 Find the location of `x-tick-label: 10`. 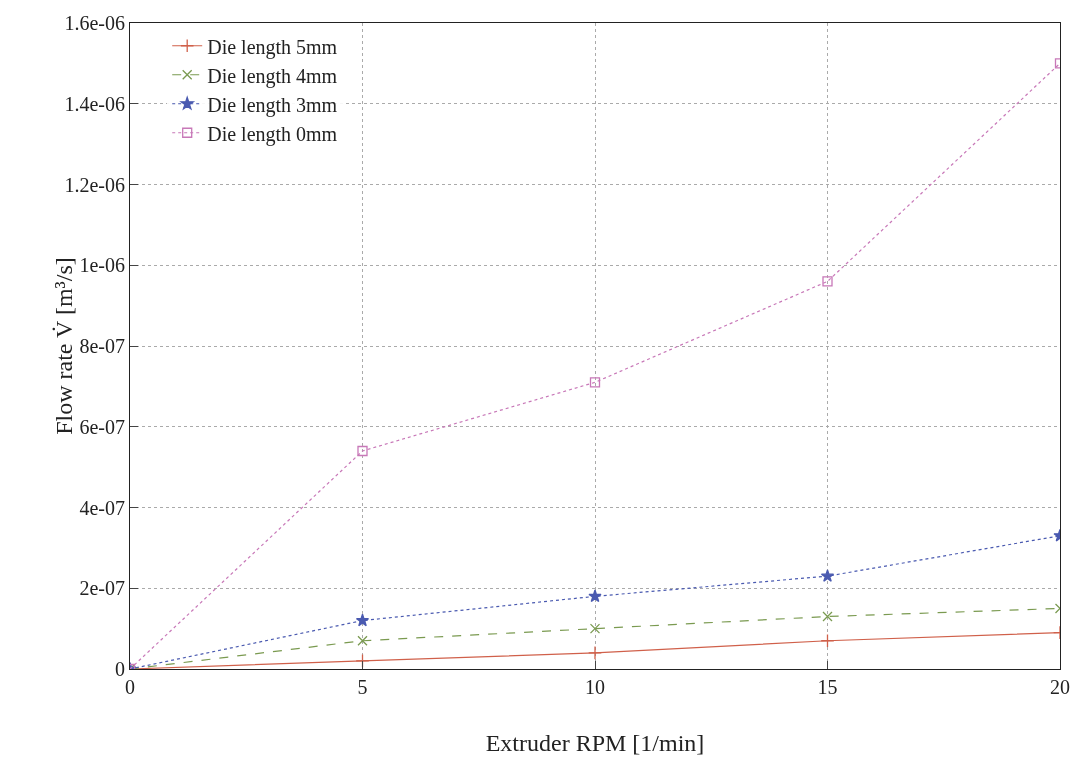

x-tick-label: 10 is located at coordinates (595, 687).